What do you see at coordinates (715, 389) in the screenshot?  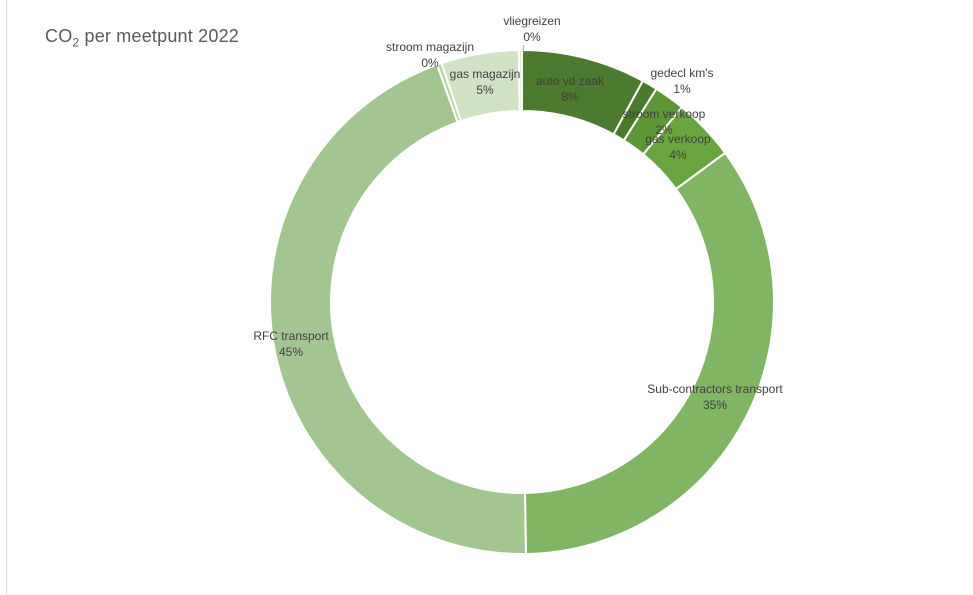 I see `slice-label-sub-contractors-transport: Sub-contractors transport` at bounding box center [715, 389].